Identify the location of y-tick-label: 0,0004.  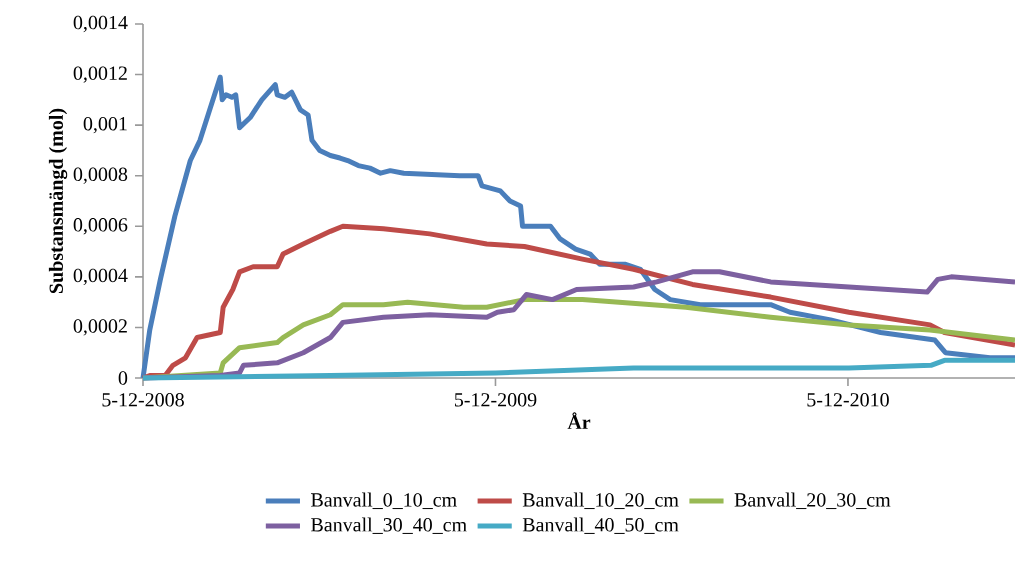
(100, 277).